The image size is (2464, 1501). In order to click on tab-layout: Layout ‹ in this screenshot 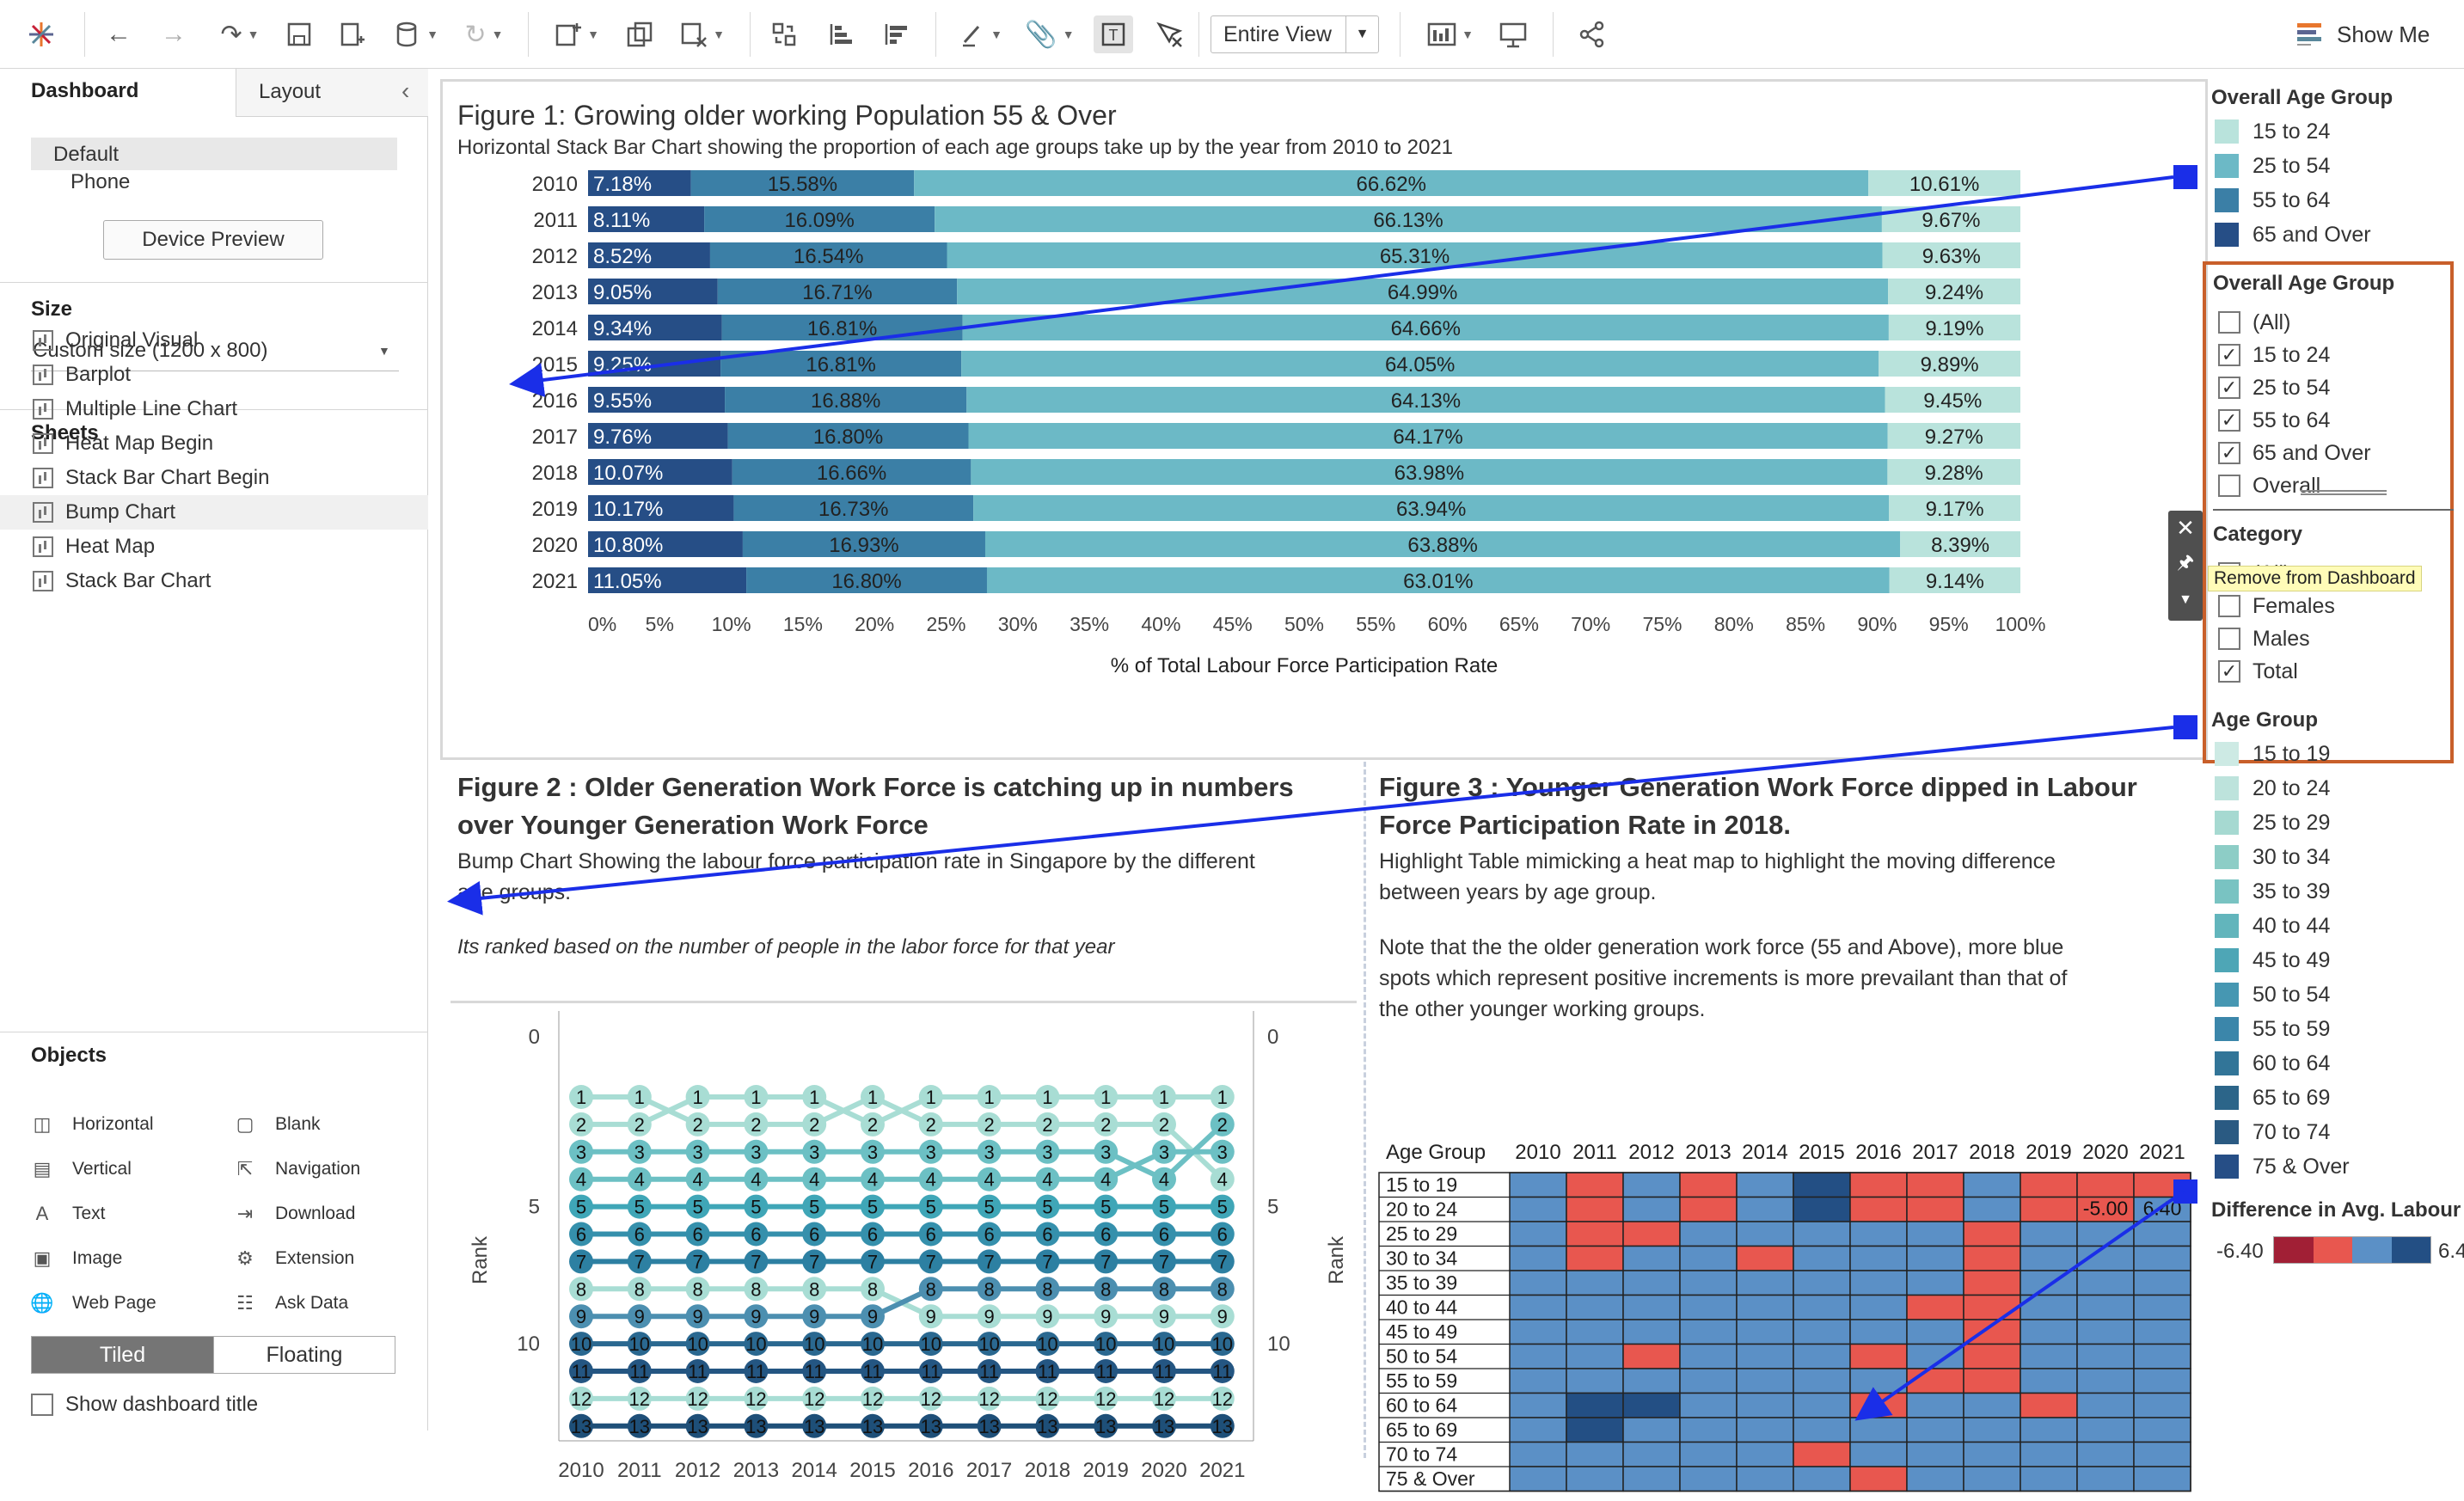, I will do `click(332, 93)`.